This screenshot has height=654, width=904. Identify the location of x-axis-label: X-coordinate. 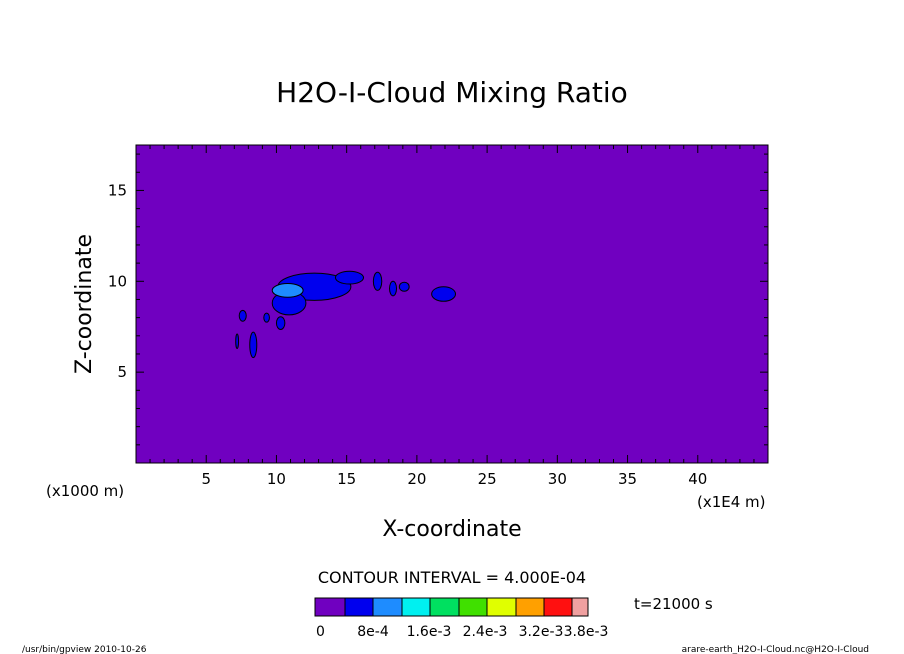
(451, 529).